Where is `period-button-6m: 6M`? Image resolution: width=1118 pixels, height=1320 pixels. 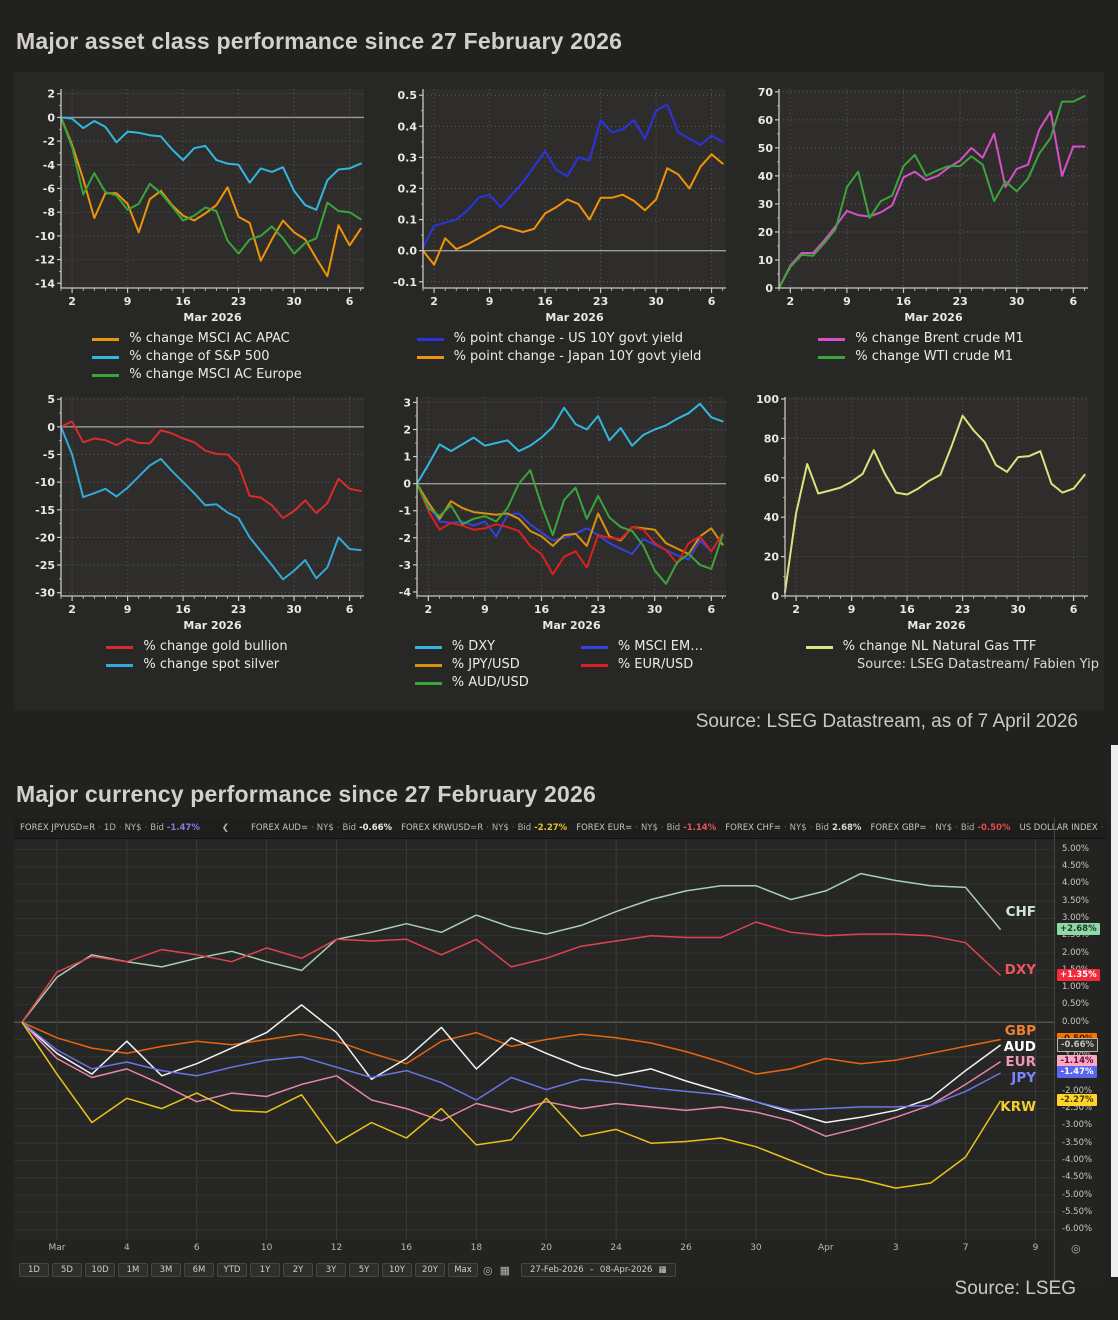 period-button-6m: 6M is located at coordinates (199, 1270).